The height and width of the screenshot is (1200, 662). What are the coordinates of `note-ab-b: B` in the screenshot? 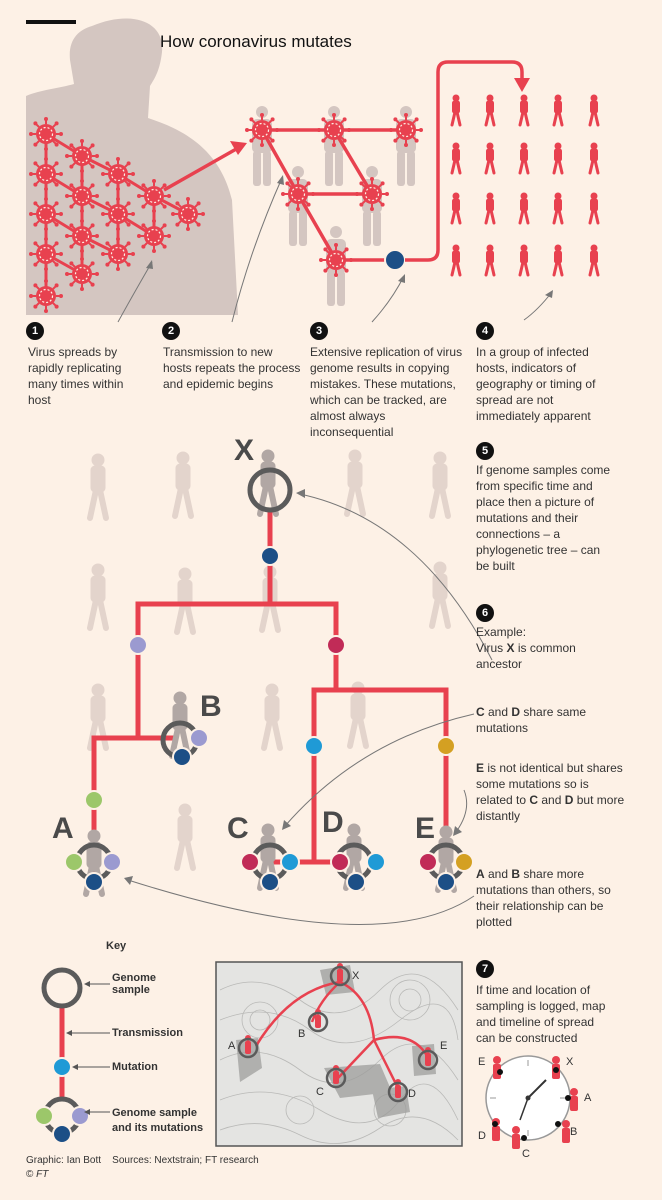 It's located at (516, 874).